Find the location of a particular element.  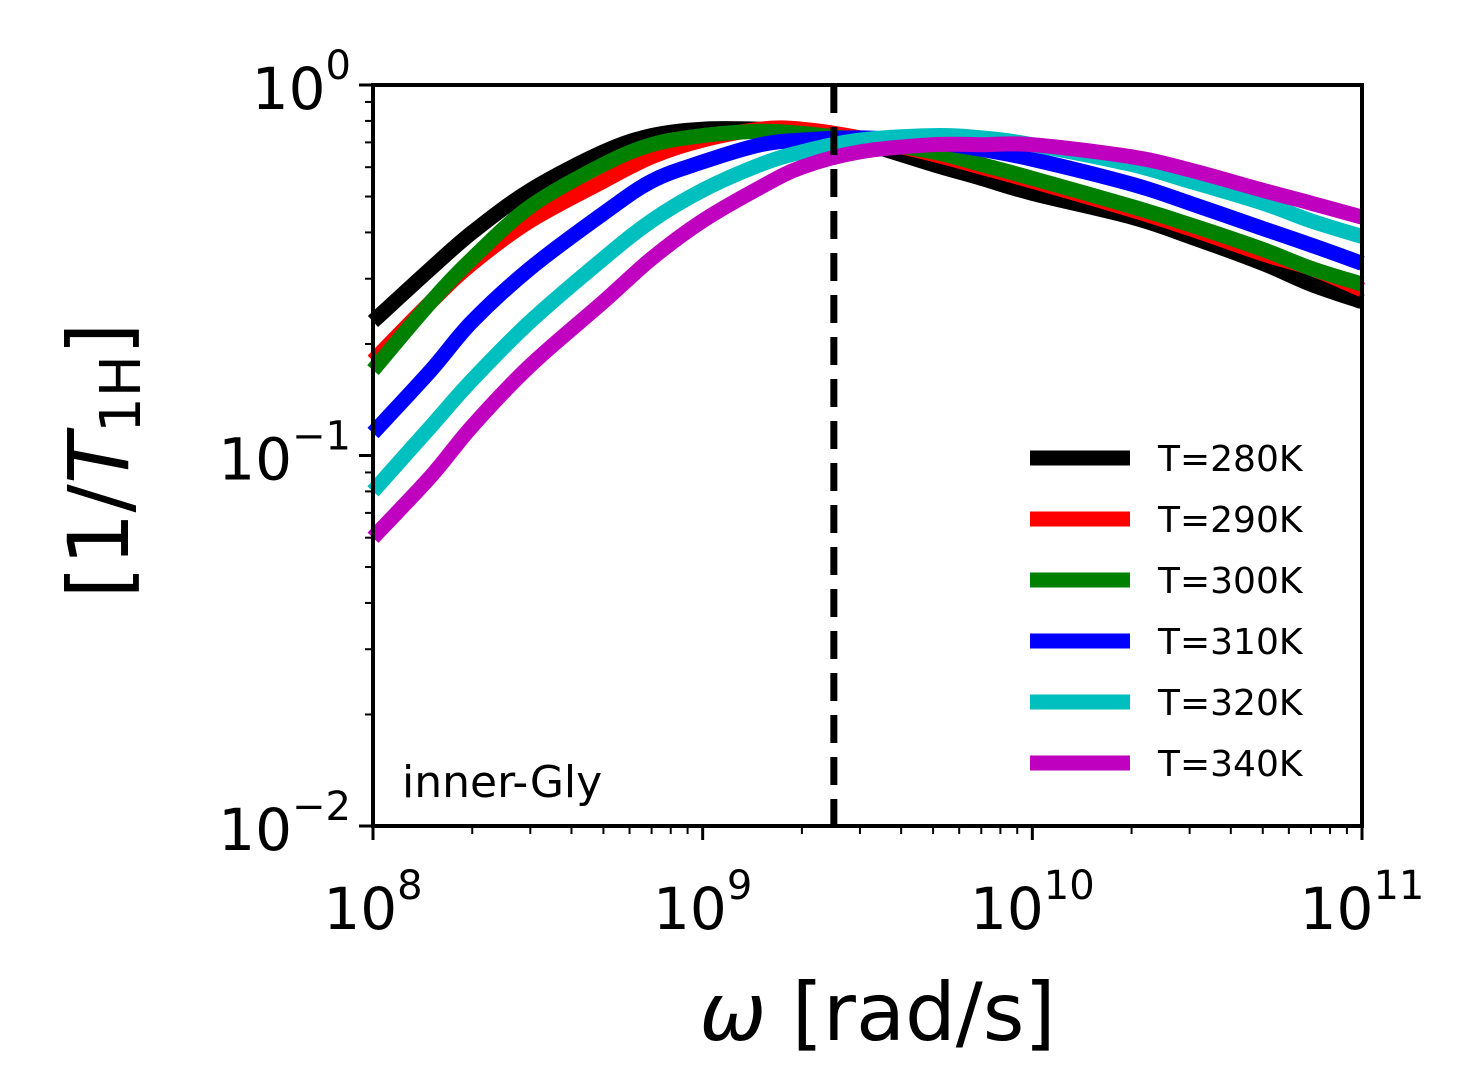

legend-label: T=290K is located at coordinates (1230, 520).